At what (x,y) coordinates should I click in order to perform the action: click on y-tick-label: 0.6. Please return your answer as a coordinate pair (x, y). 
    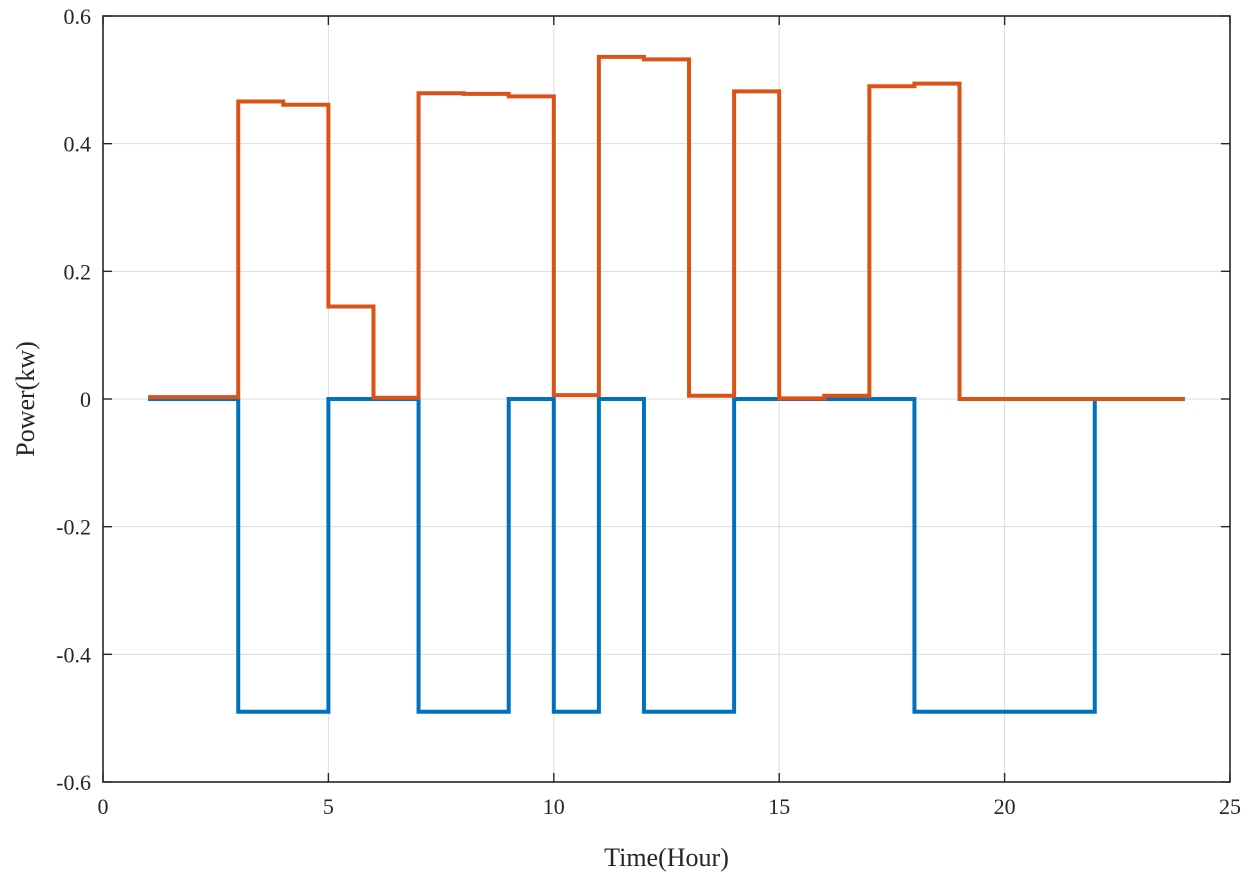
    Looking at the image, I should click on (78, 16).